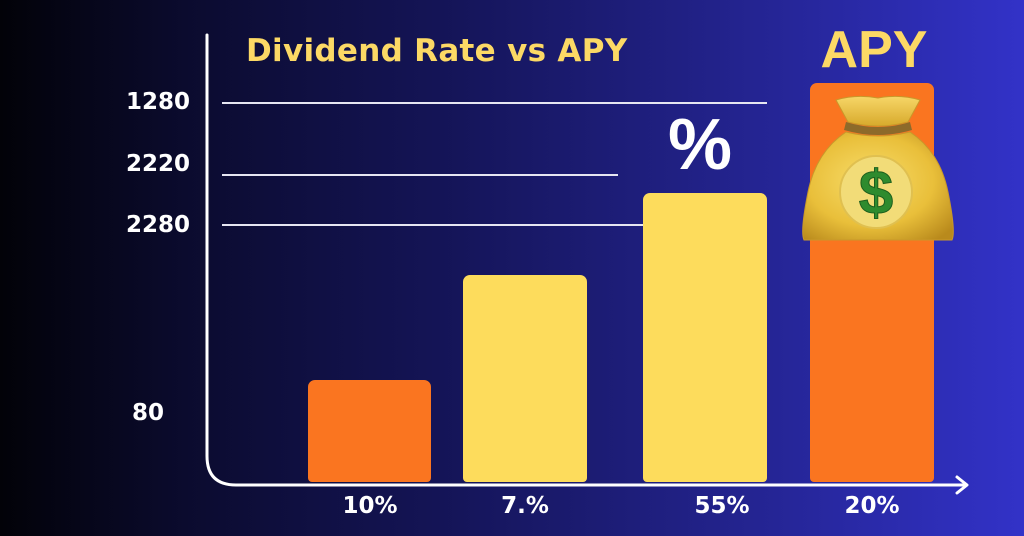  What do you see at coordinates (874, 50) in the screenshot?
I see `apy-label: APY` at bounding box center [874, 50].